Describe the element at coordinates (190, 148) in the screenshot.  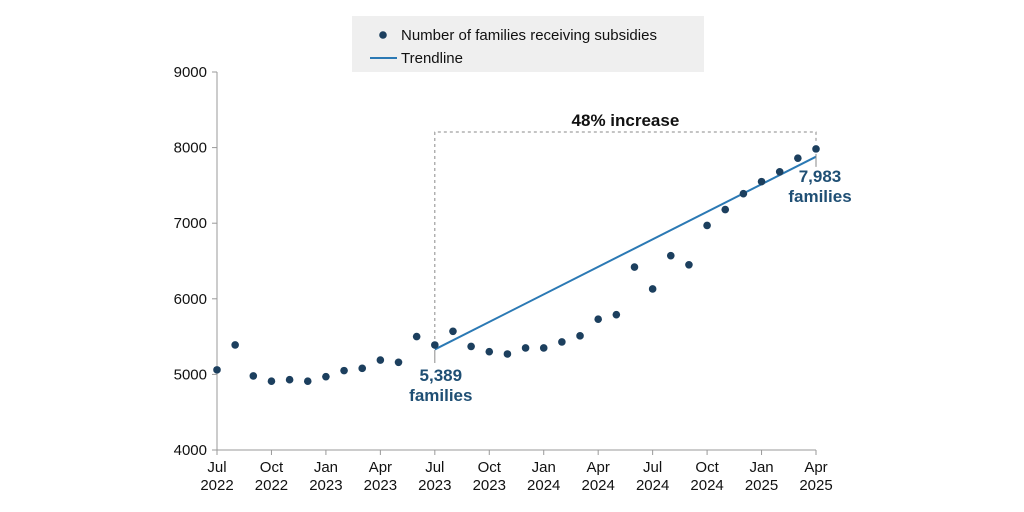
I see `y-tick-label: 8000` at that location.